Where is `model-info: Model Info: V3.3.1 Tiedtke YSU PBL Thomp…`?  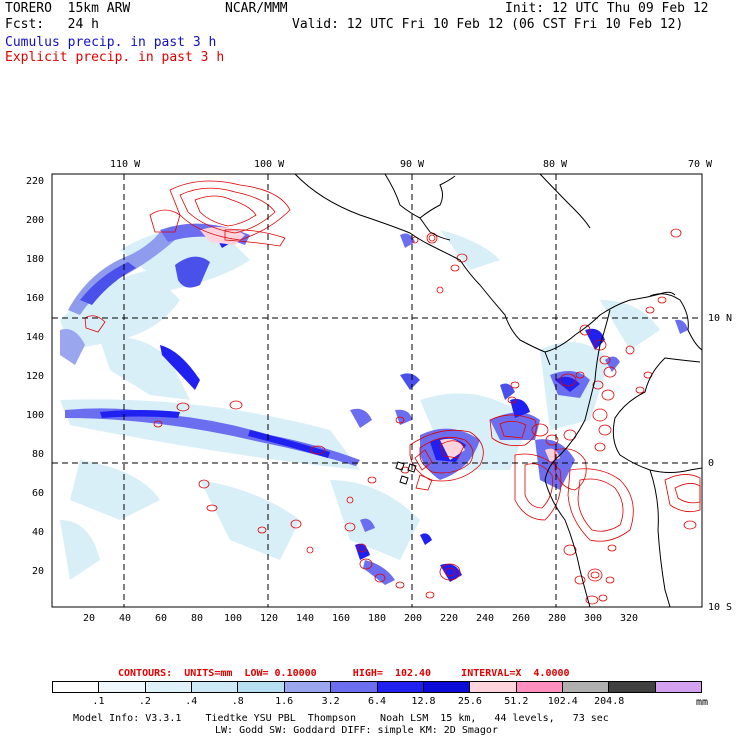
model-info: Model Info: V3.3.1 Tiedtke YSU PBL Thomp… is located at coordinates (341, 718).